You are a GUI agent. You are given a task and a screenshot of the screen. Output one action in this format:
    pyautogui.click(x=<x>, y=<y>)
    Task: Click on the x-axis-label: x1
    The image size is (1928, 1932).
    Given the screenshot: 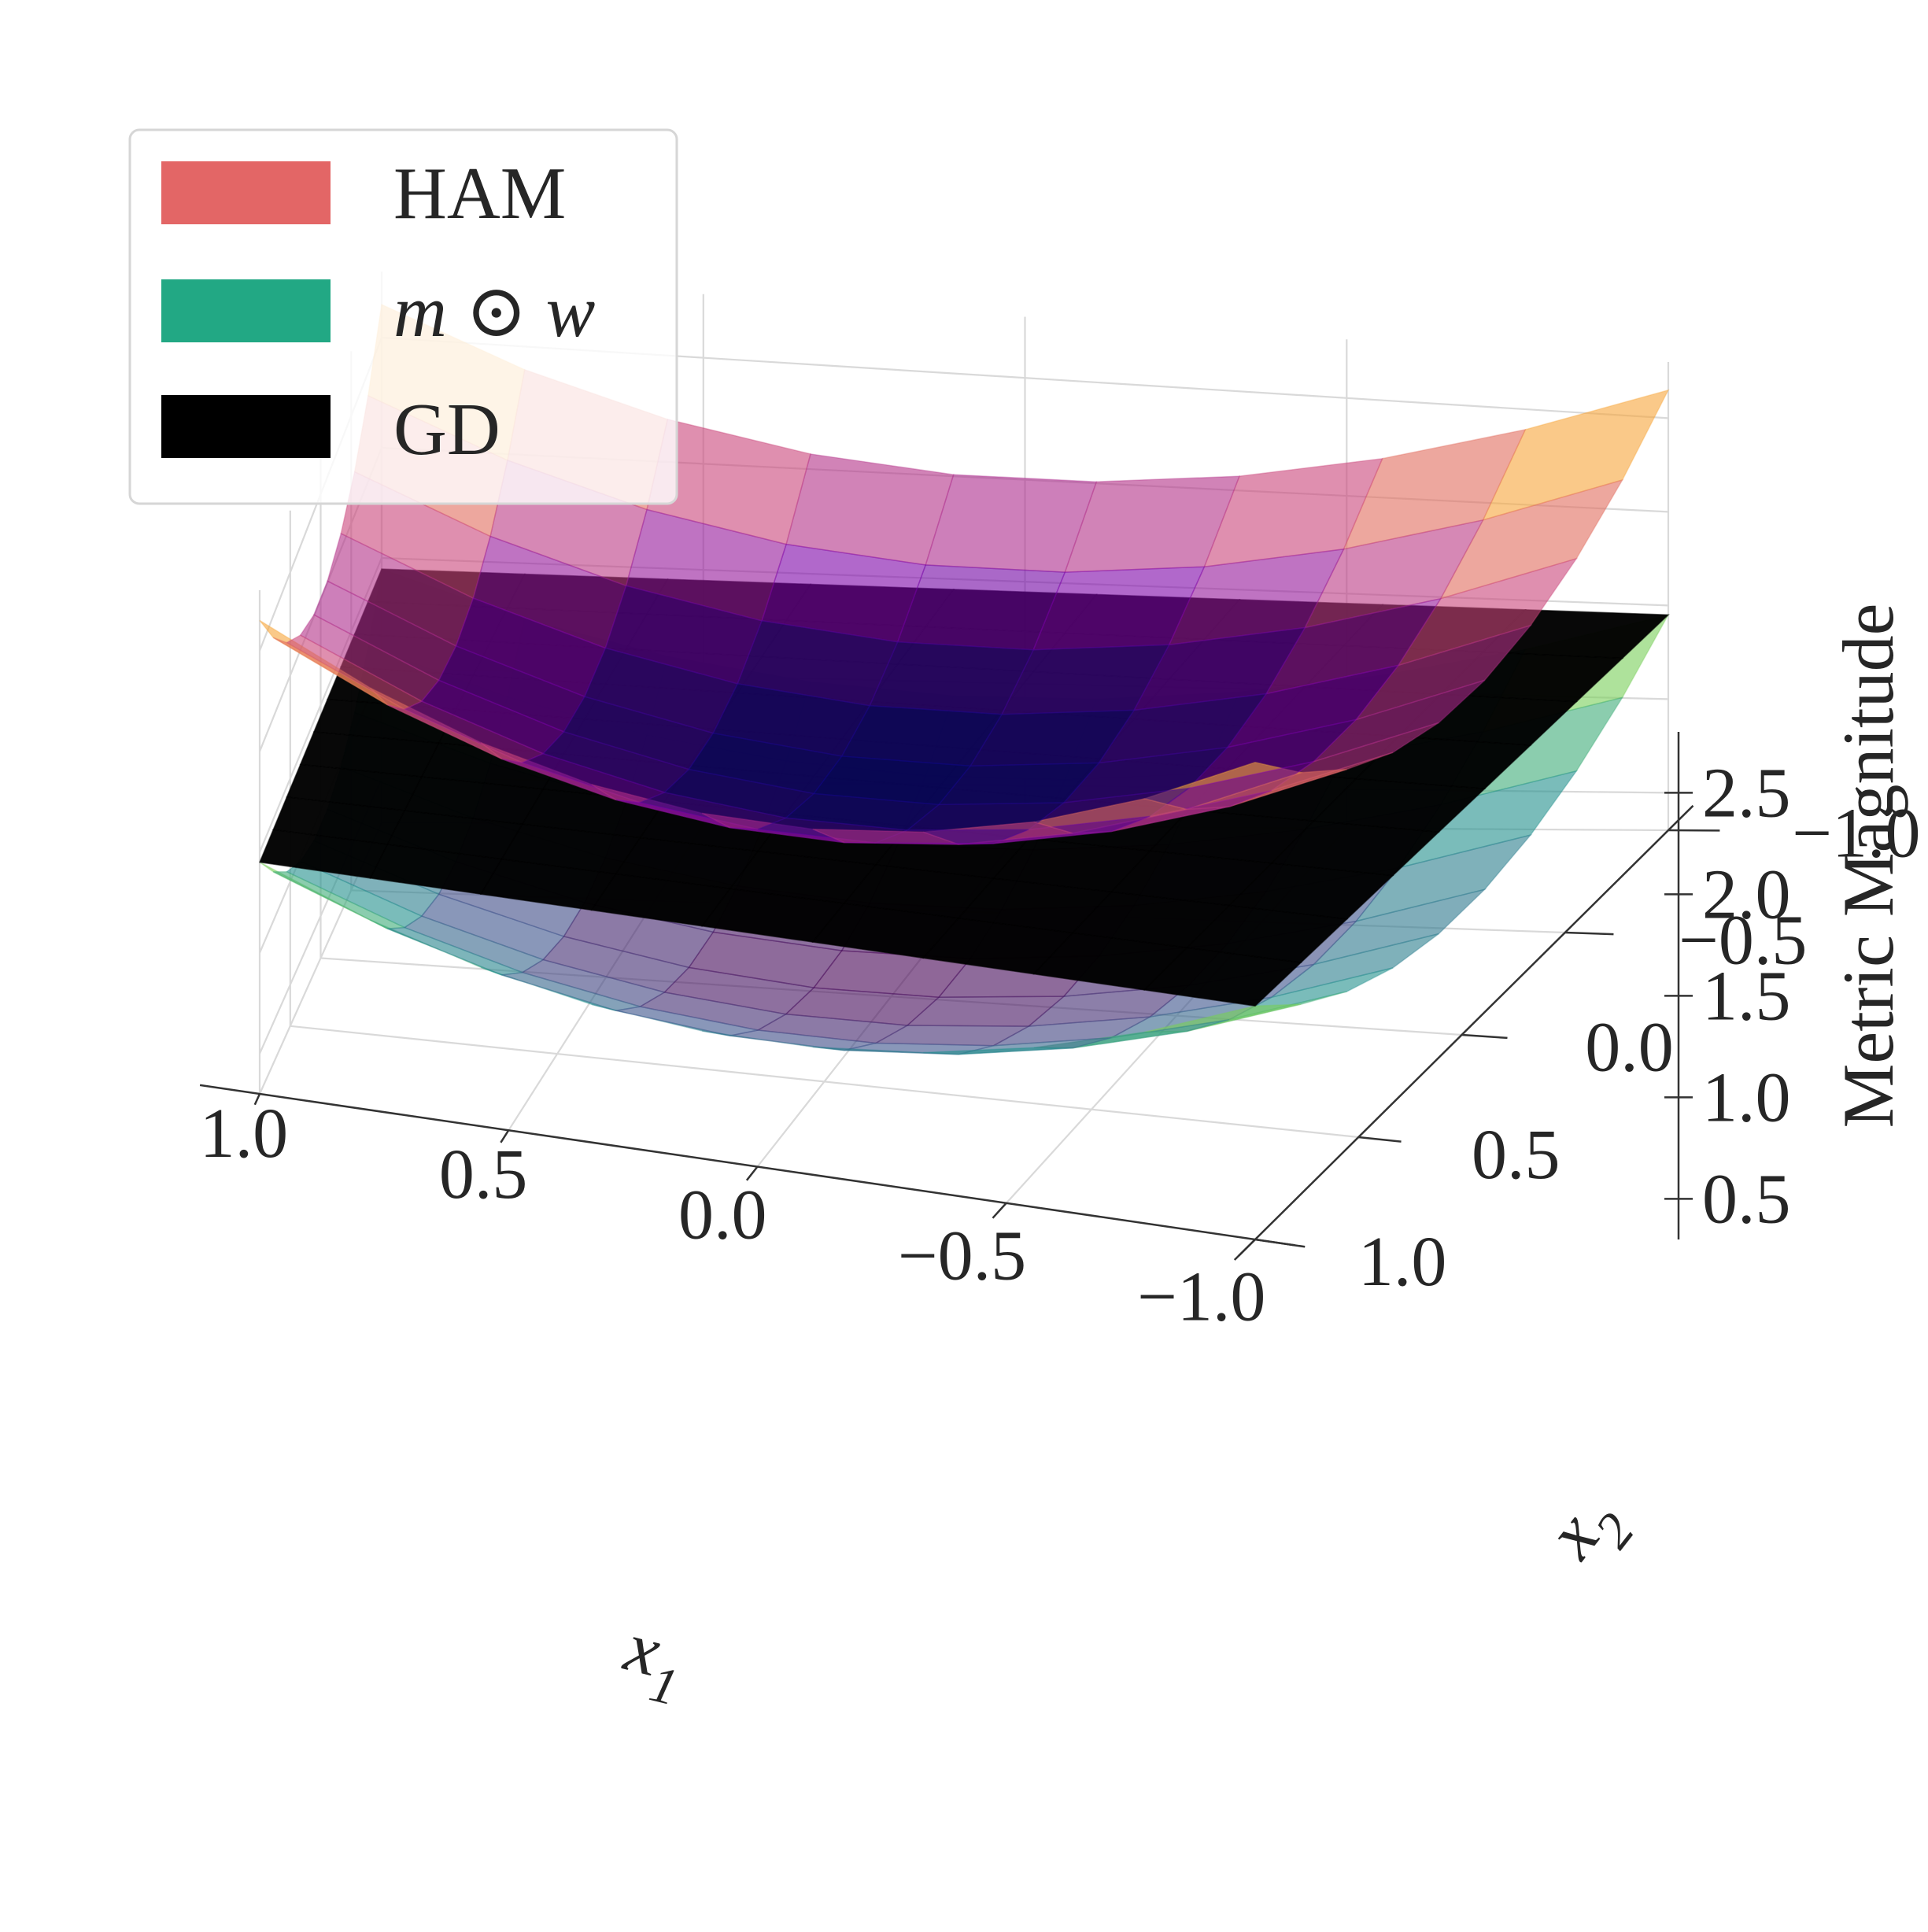 What is the action you would take?
    pyautogui.click(x=652, y=1661)
    